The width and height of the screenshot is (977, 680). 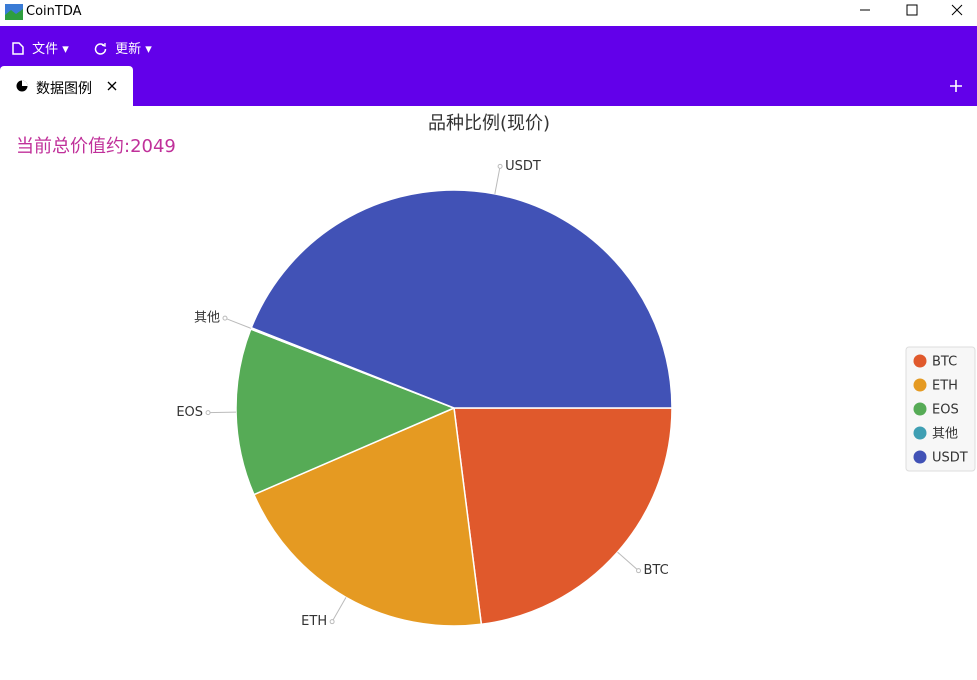 What do you see at coordinates (956, 86) in the screenshot?
I see `add-tab-button` at bounding box center [956, 86].